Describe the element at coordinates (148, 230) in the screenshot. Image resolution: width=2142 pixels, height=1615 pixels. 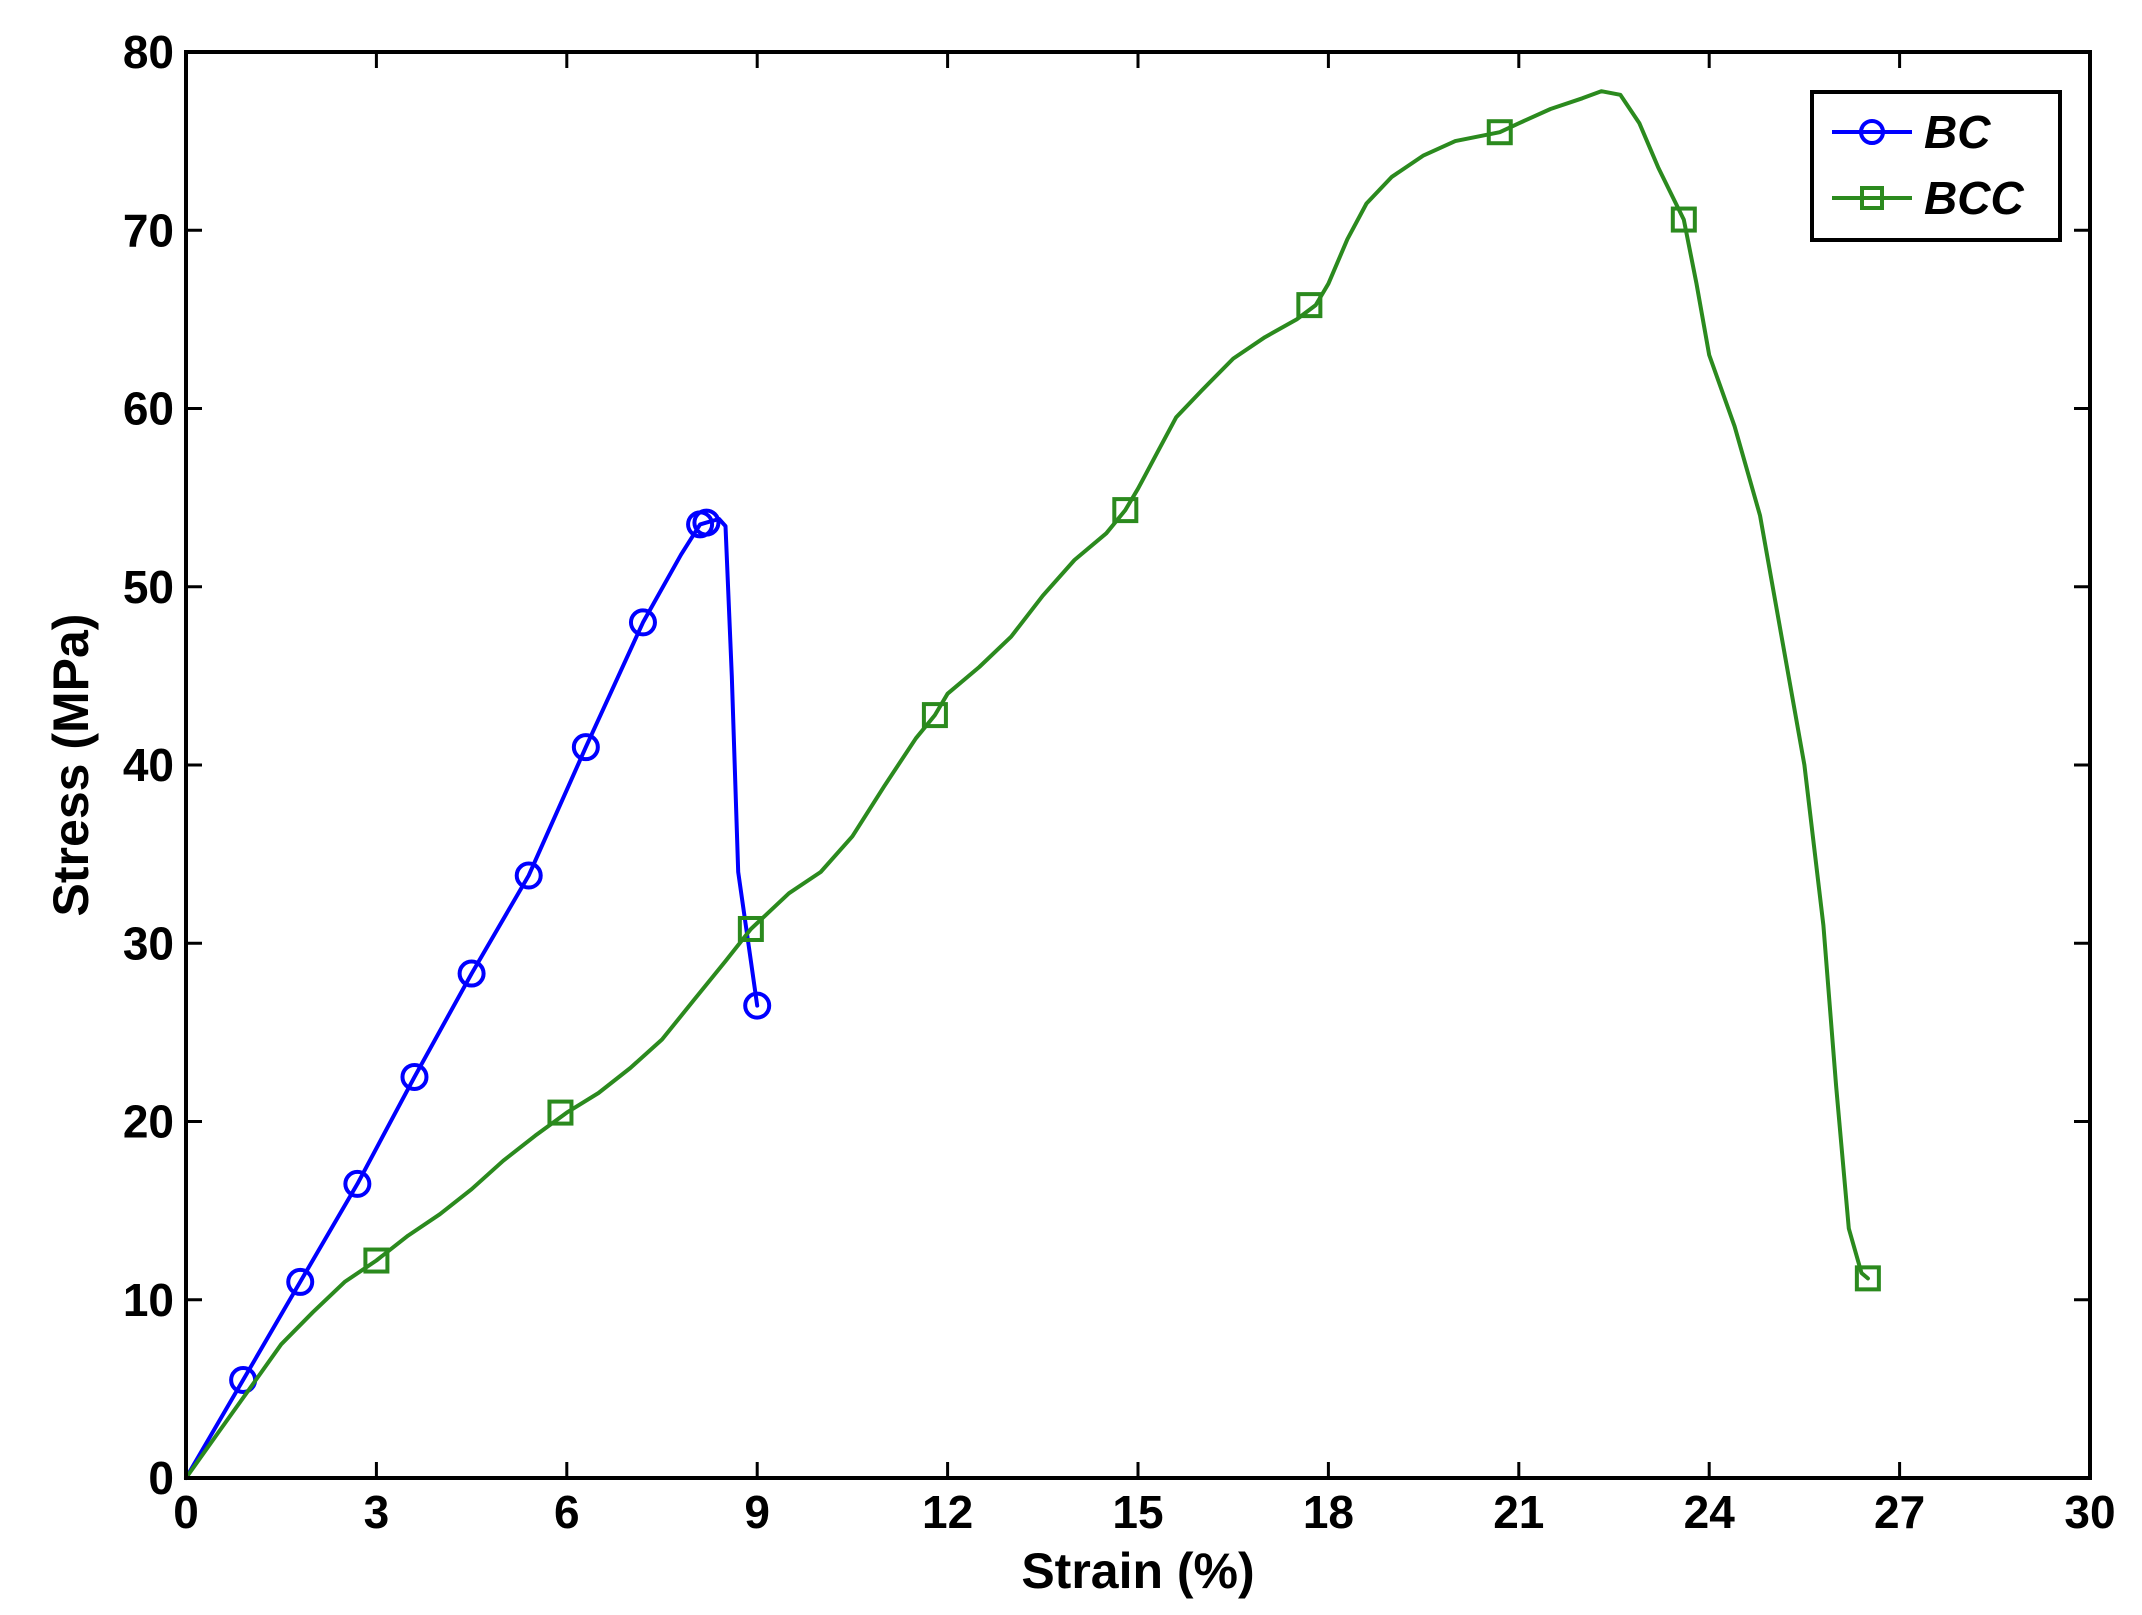
I see `y-tick-label-7: 70` at that location.